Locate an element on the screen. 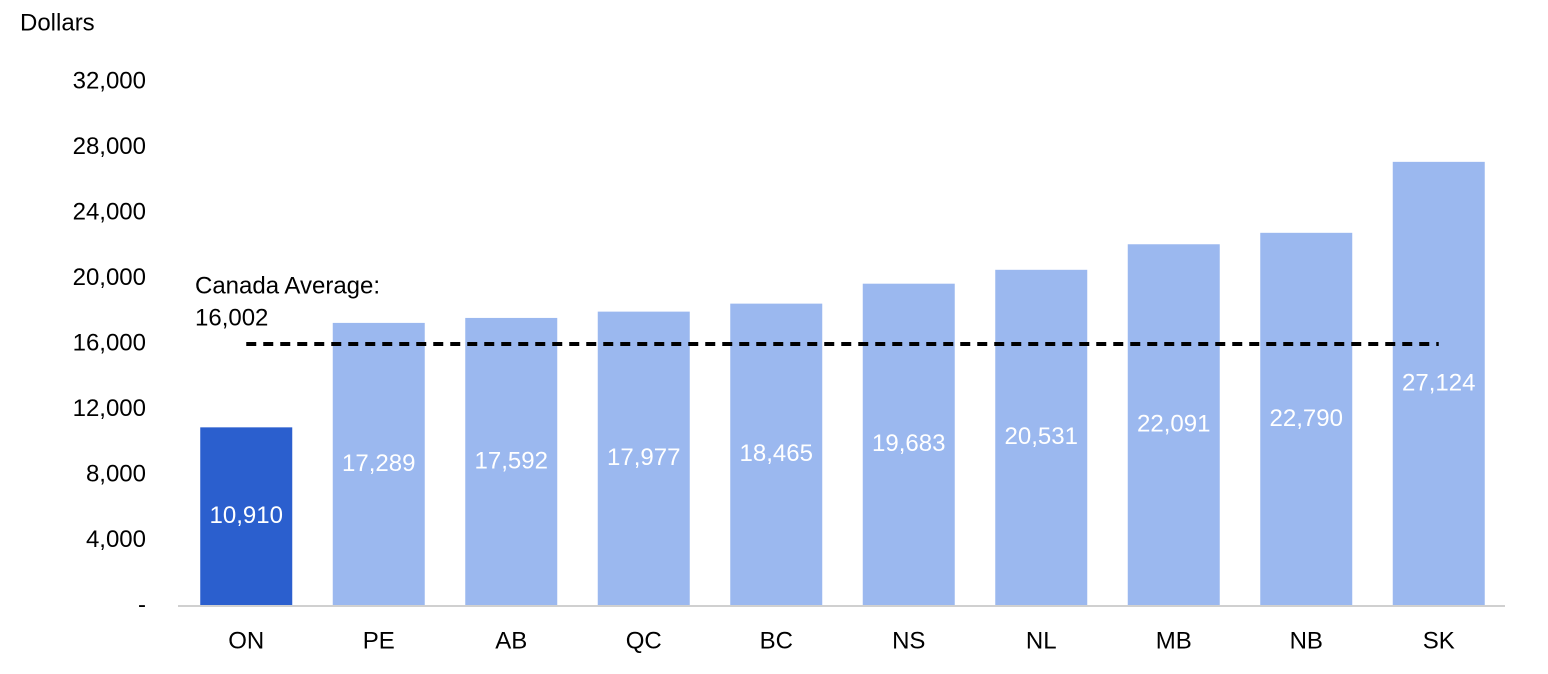 The width and height of the screenshot is (1548, 674). x-tick-label: QC is located at coordinates (644, 640).